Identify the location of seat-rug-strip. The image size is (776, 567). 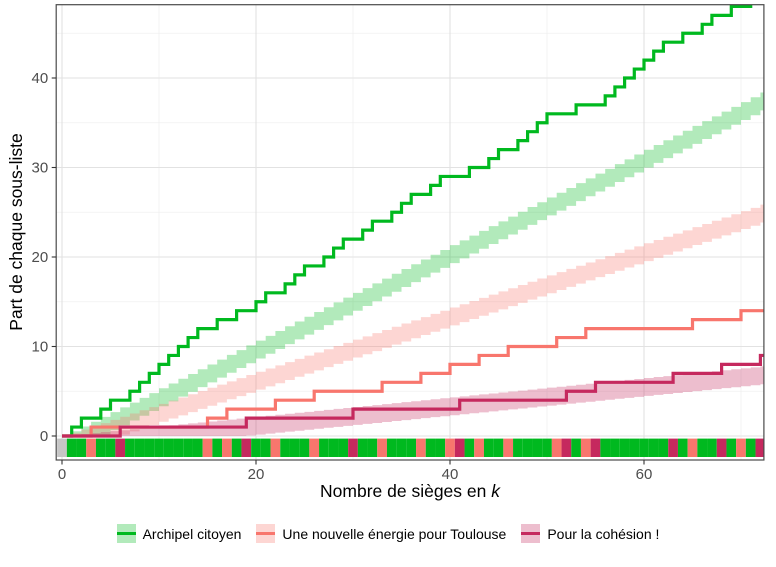
(410, 447).